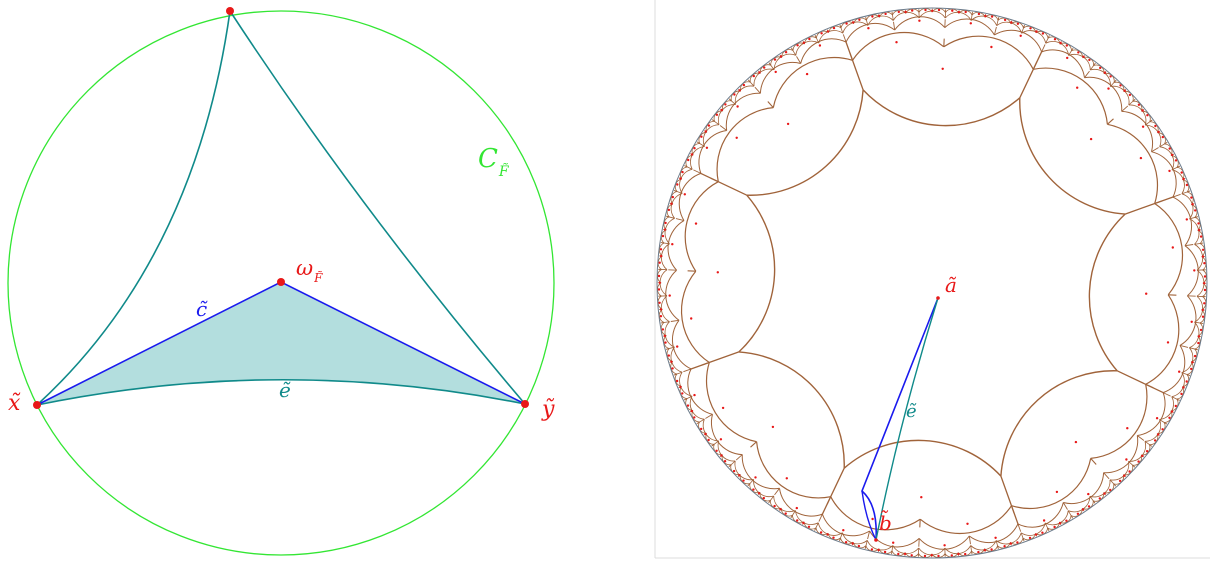  What do you see at coordinates (230, 11) in the screenshot?
I see `point-top` at bounding box center [230, 11].